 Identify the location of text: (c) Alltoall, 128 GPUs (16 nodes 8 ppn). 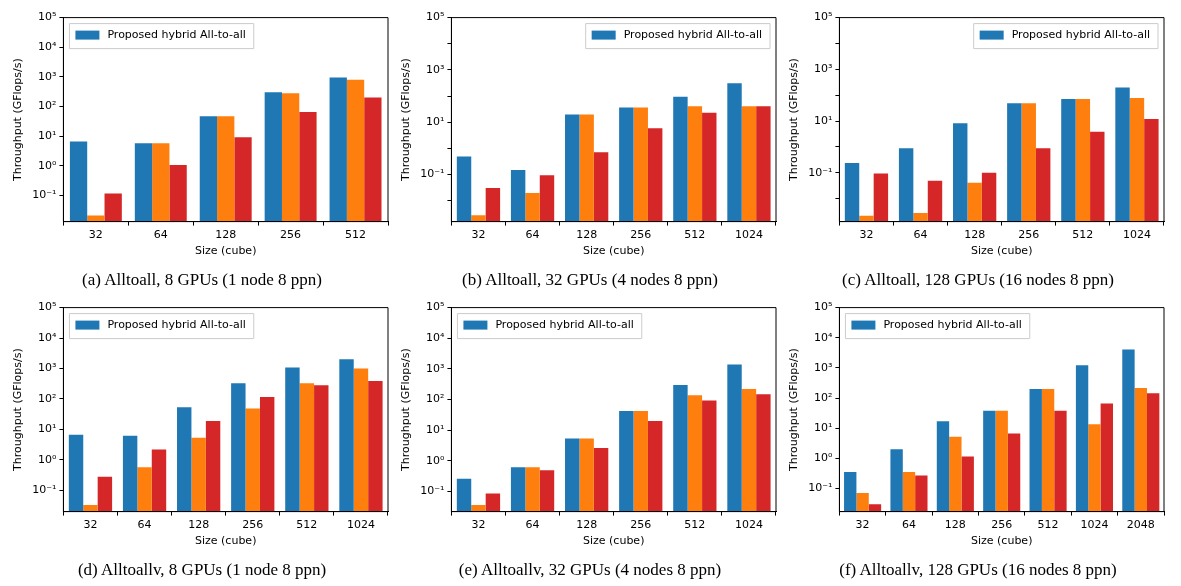
(978, 280).